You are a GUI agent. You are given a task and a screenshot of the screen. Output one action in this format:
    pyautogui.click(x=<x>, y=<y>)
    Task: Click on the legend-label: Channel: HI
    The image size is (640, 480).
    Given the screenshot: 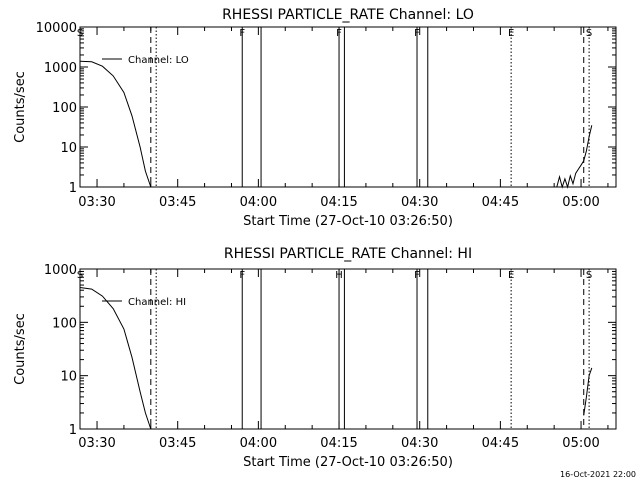 What is the action you would take?
    pyautogui.click(x=157, y=302)
    